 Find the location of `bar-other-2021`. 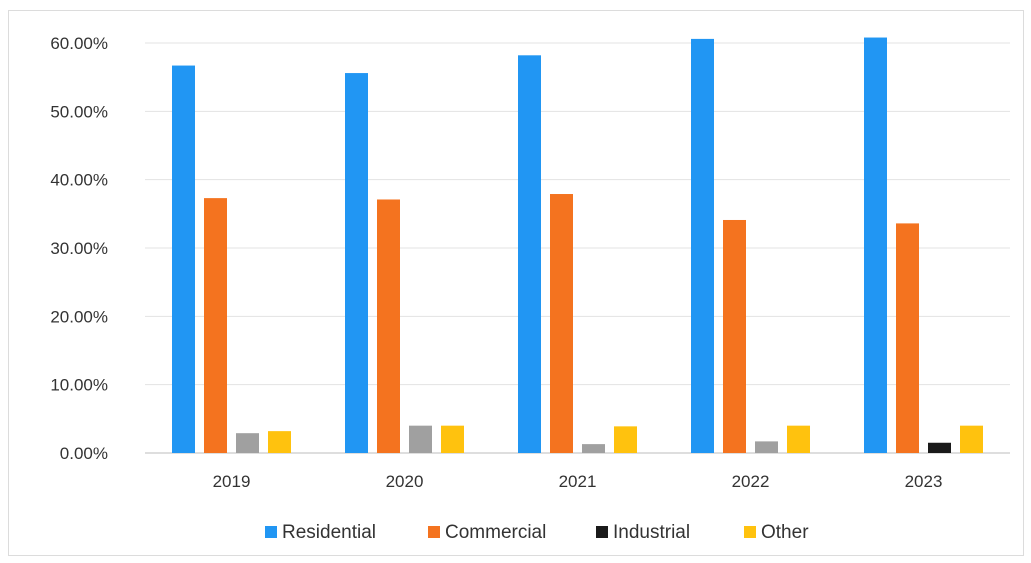

bar-other-2021 is located at coordinates (625, 439).